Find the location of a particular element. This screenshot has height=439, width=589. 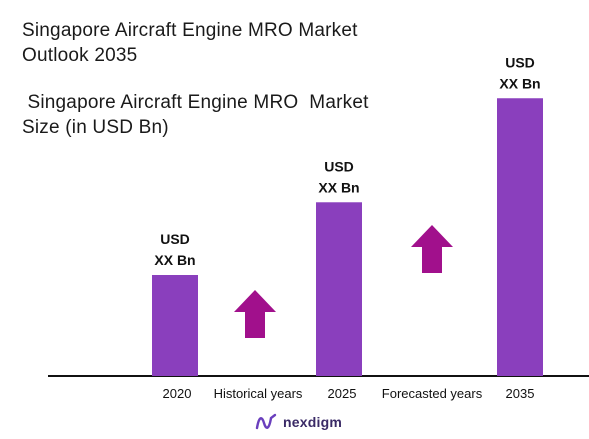

bar-2025 is located at coordinates (339, 289).